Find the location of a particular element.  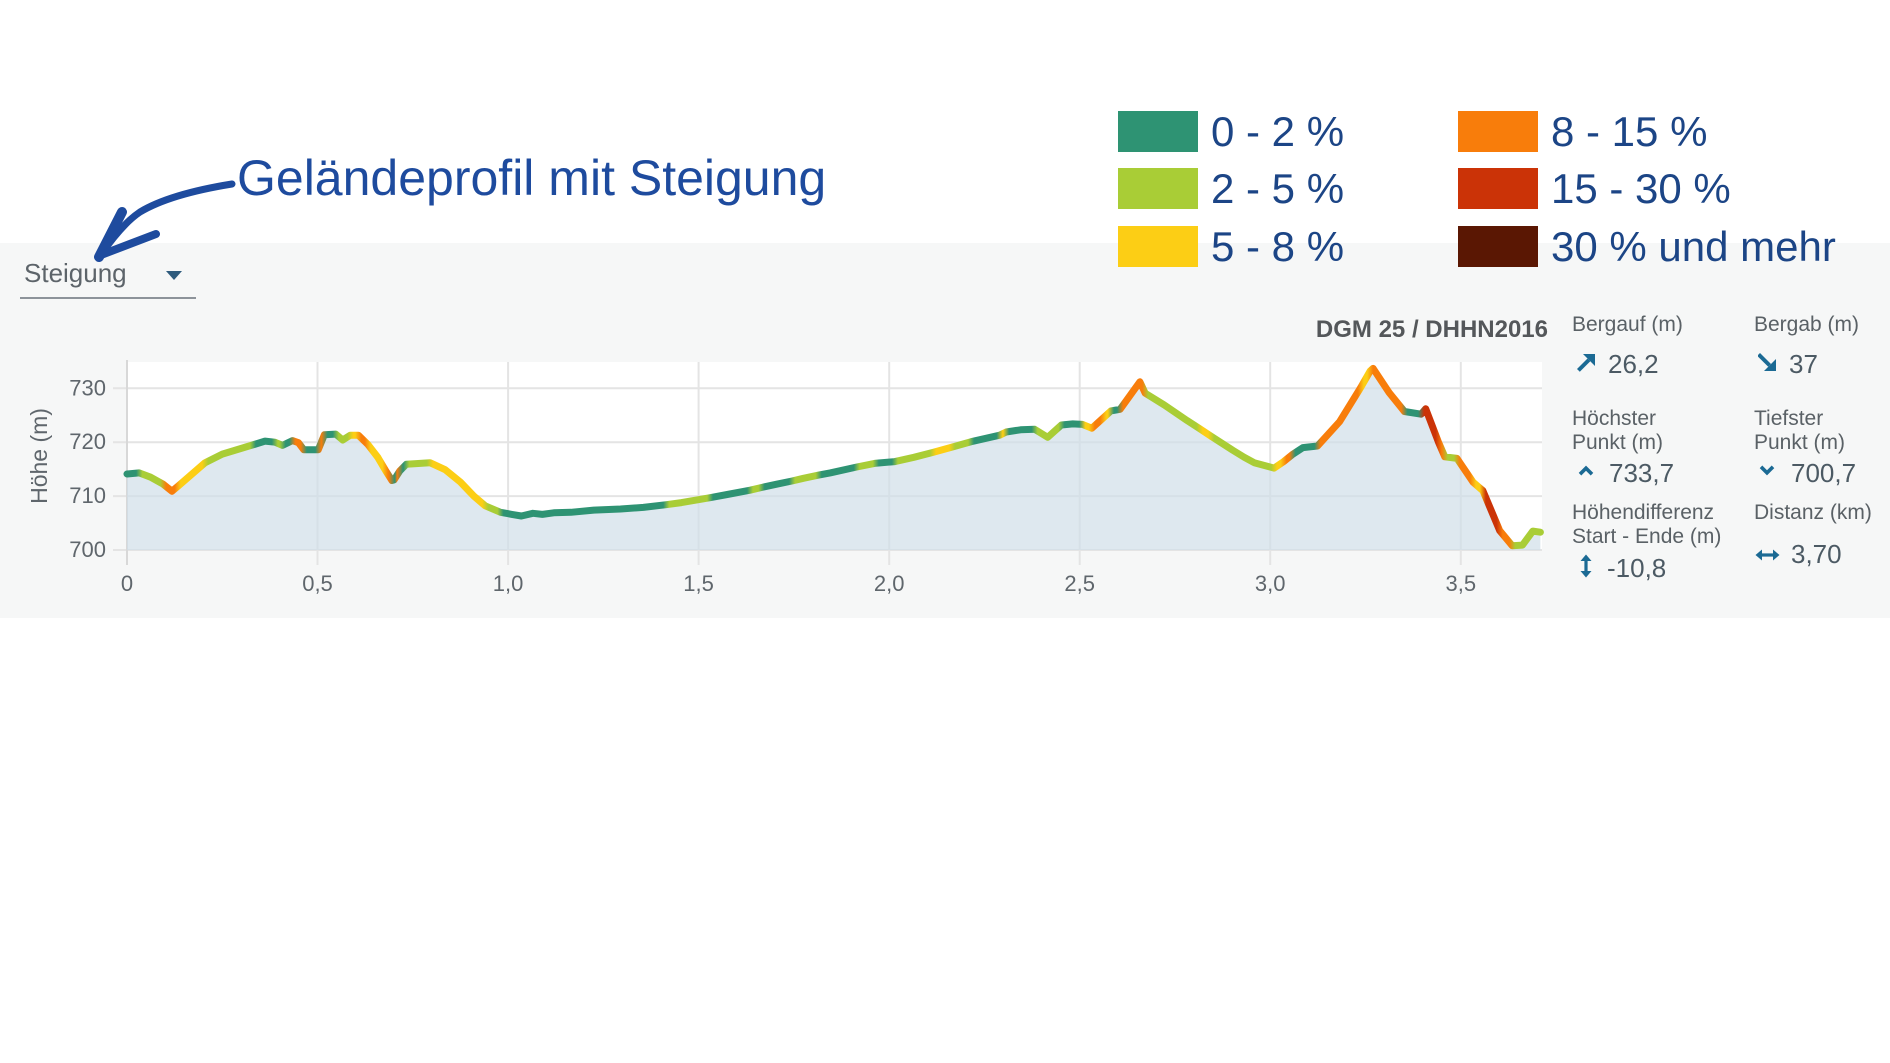

svg-text: 710 is located at coordinates (87, 495).